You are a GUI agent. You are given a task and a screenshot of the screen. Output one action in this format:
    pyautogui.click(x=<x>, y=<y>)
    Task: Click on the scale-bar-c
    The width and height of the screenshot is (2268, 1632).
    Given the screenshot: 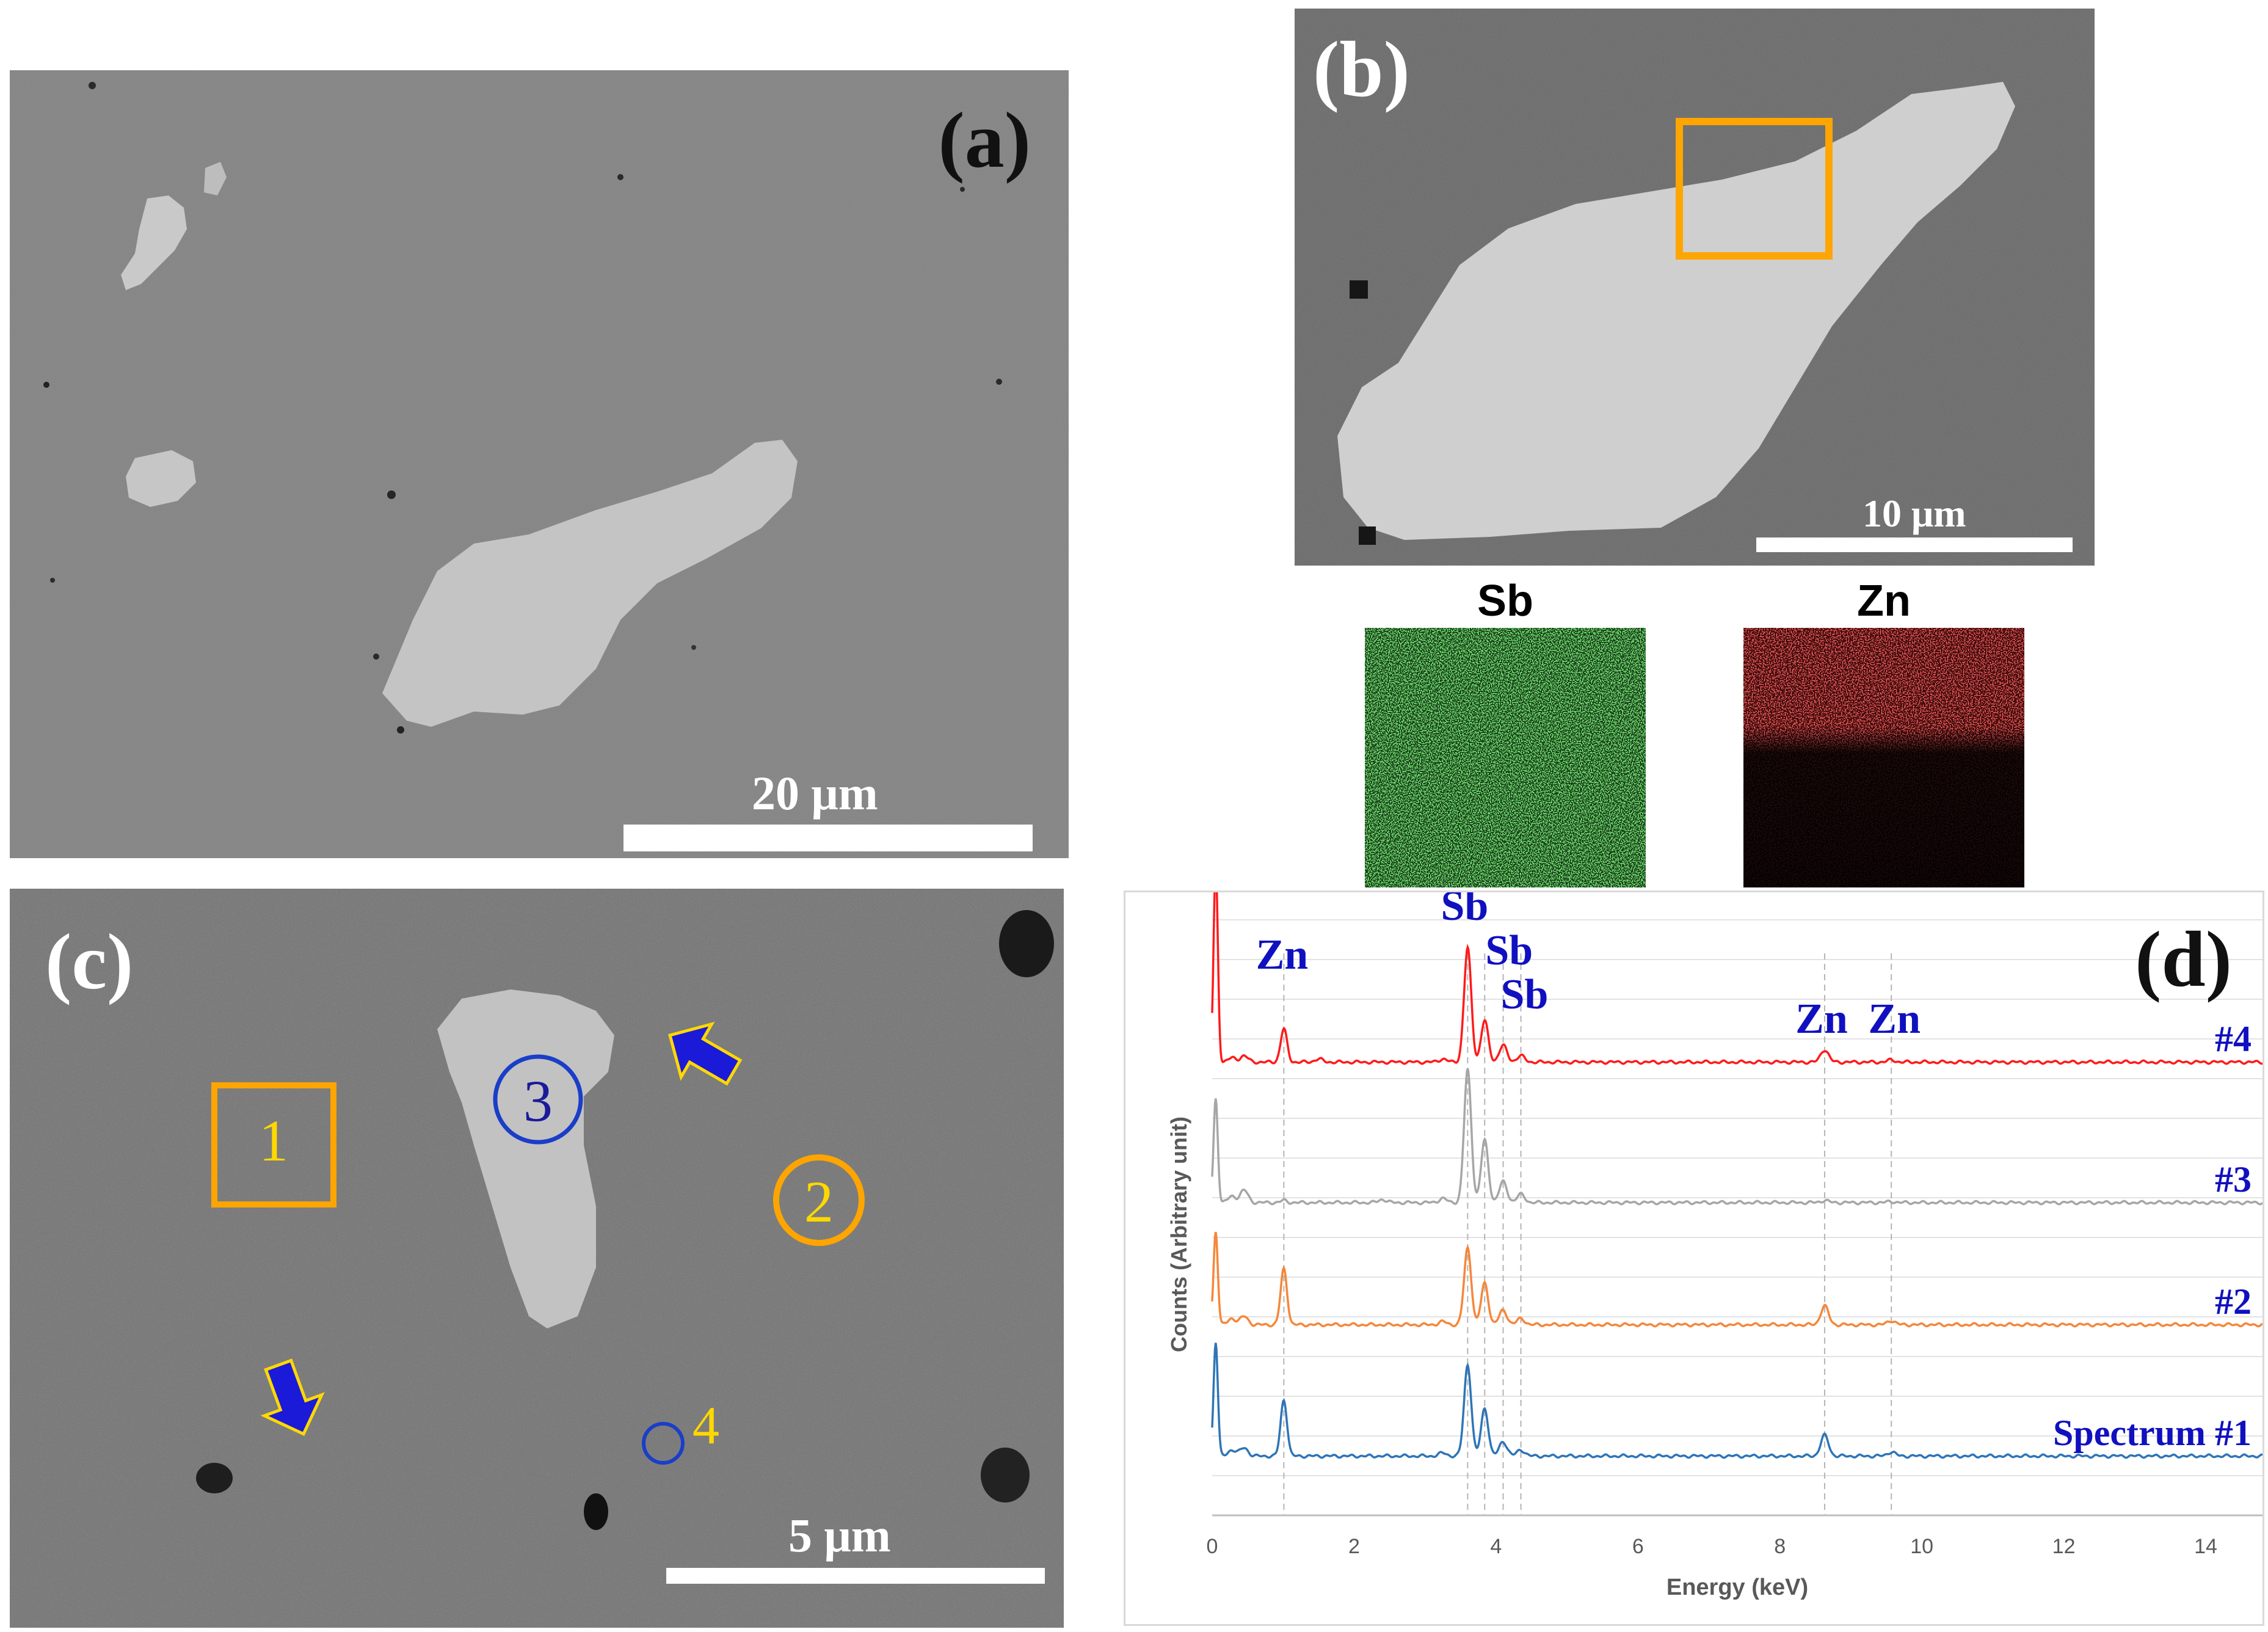 What is the action you would take?
    pyautogui.click(x=856, y=1576)
    